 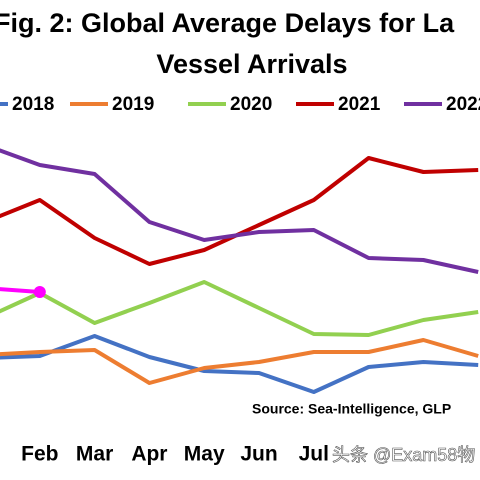 What do you see at coordinates (251, 104) in the screenshot?
I see `legend-label: 2020` at bounding box center [251, 104].